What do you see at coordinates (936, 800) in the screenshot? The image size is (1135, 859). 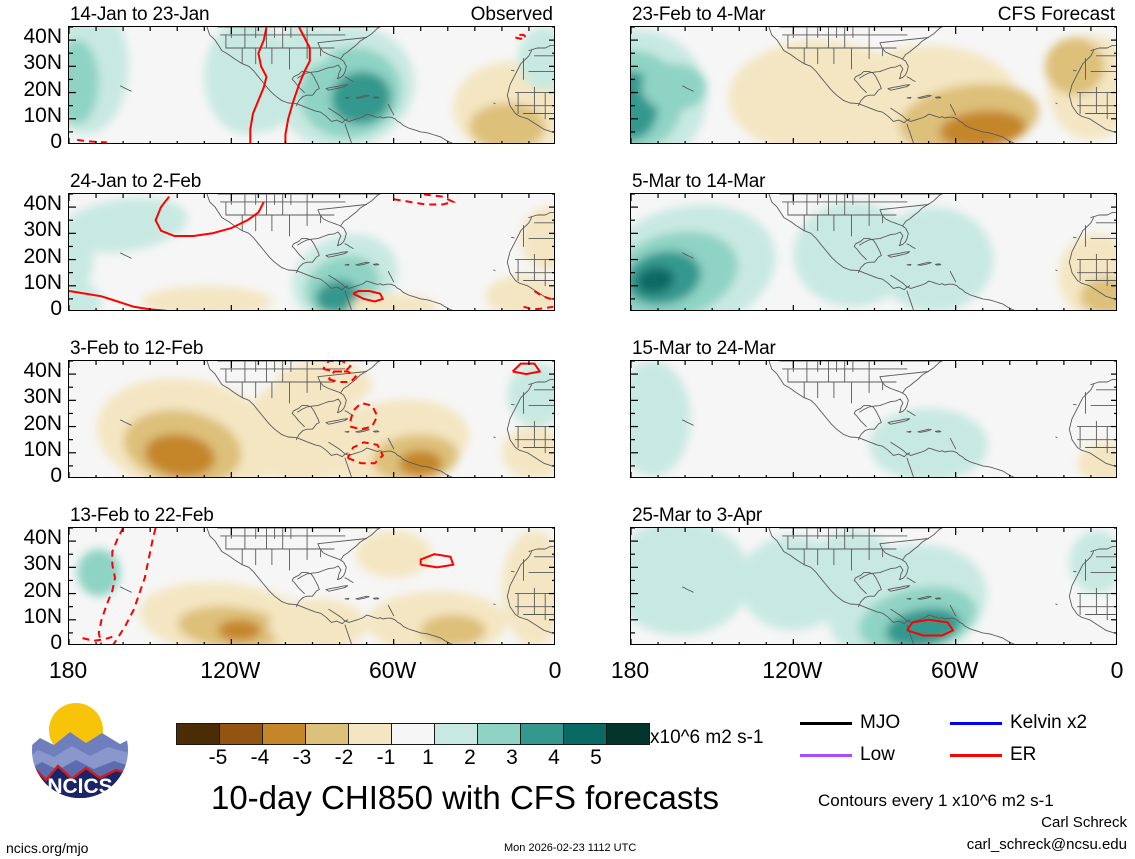 I see `contour-interval-note: Contours every 1 x10^6 m2 s-1` at bounding box center [936, 800].